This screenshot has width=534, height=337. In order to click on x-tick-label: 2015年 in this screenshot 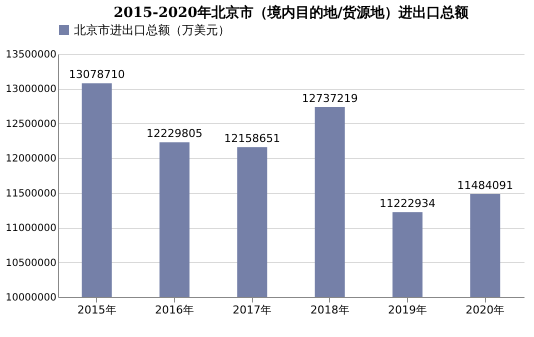, I will do `click(96, 310)`.